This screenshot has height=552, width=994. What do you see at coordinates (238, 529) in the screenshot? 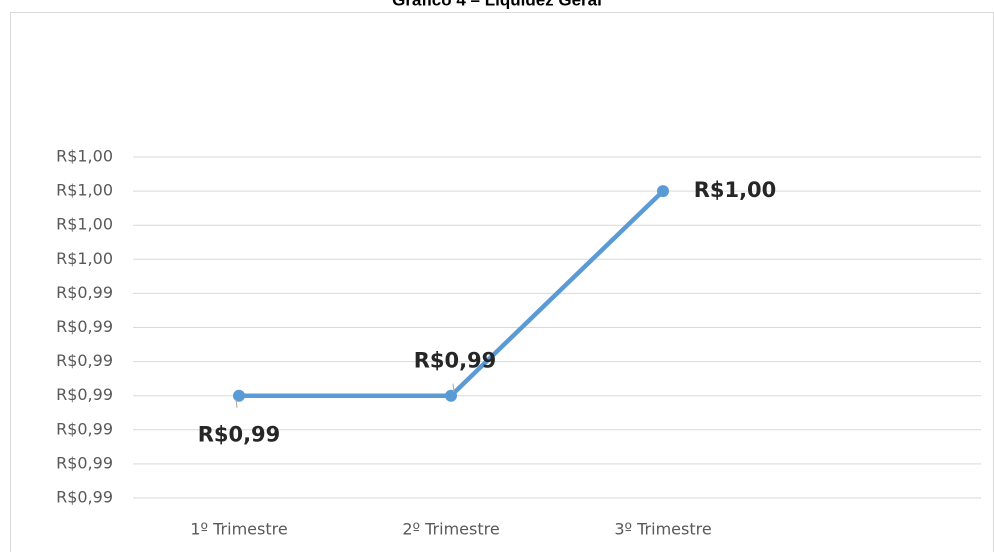
I see `x-tick-label: 1º Trimestre` at bounding box center [238, 529].